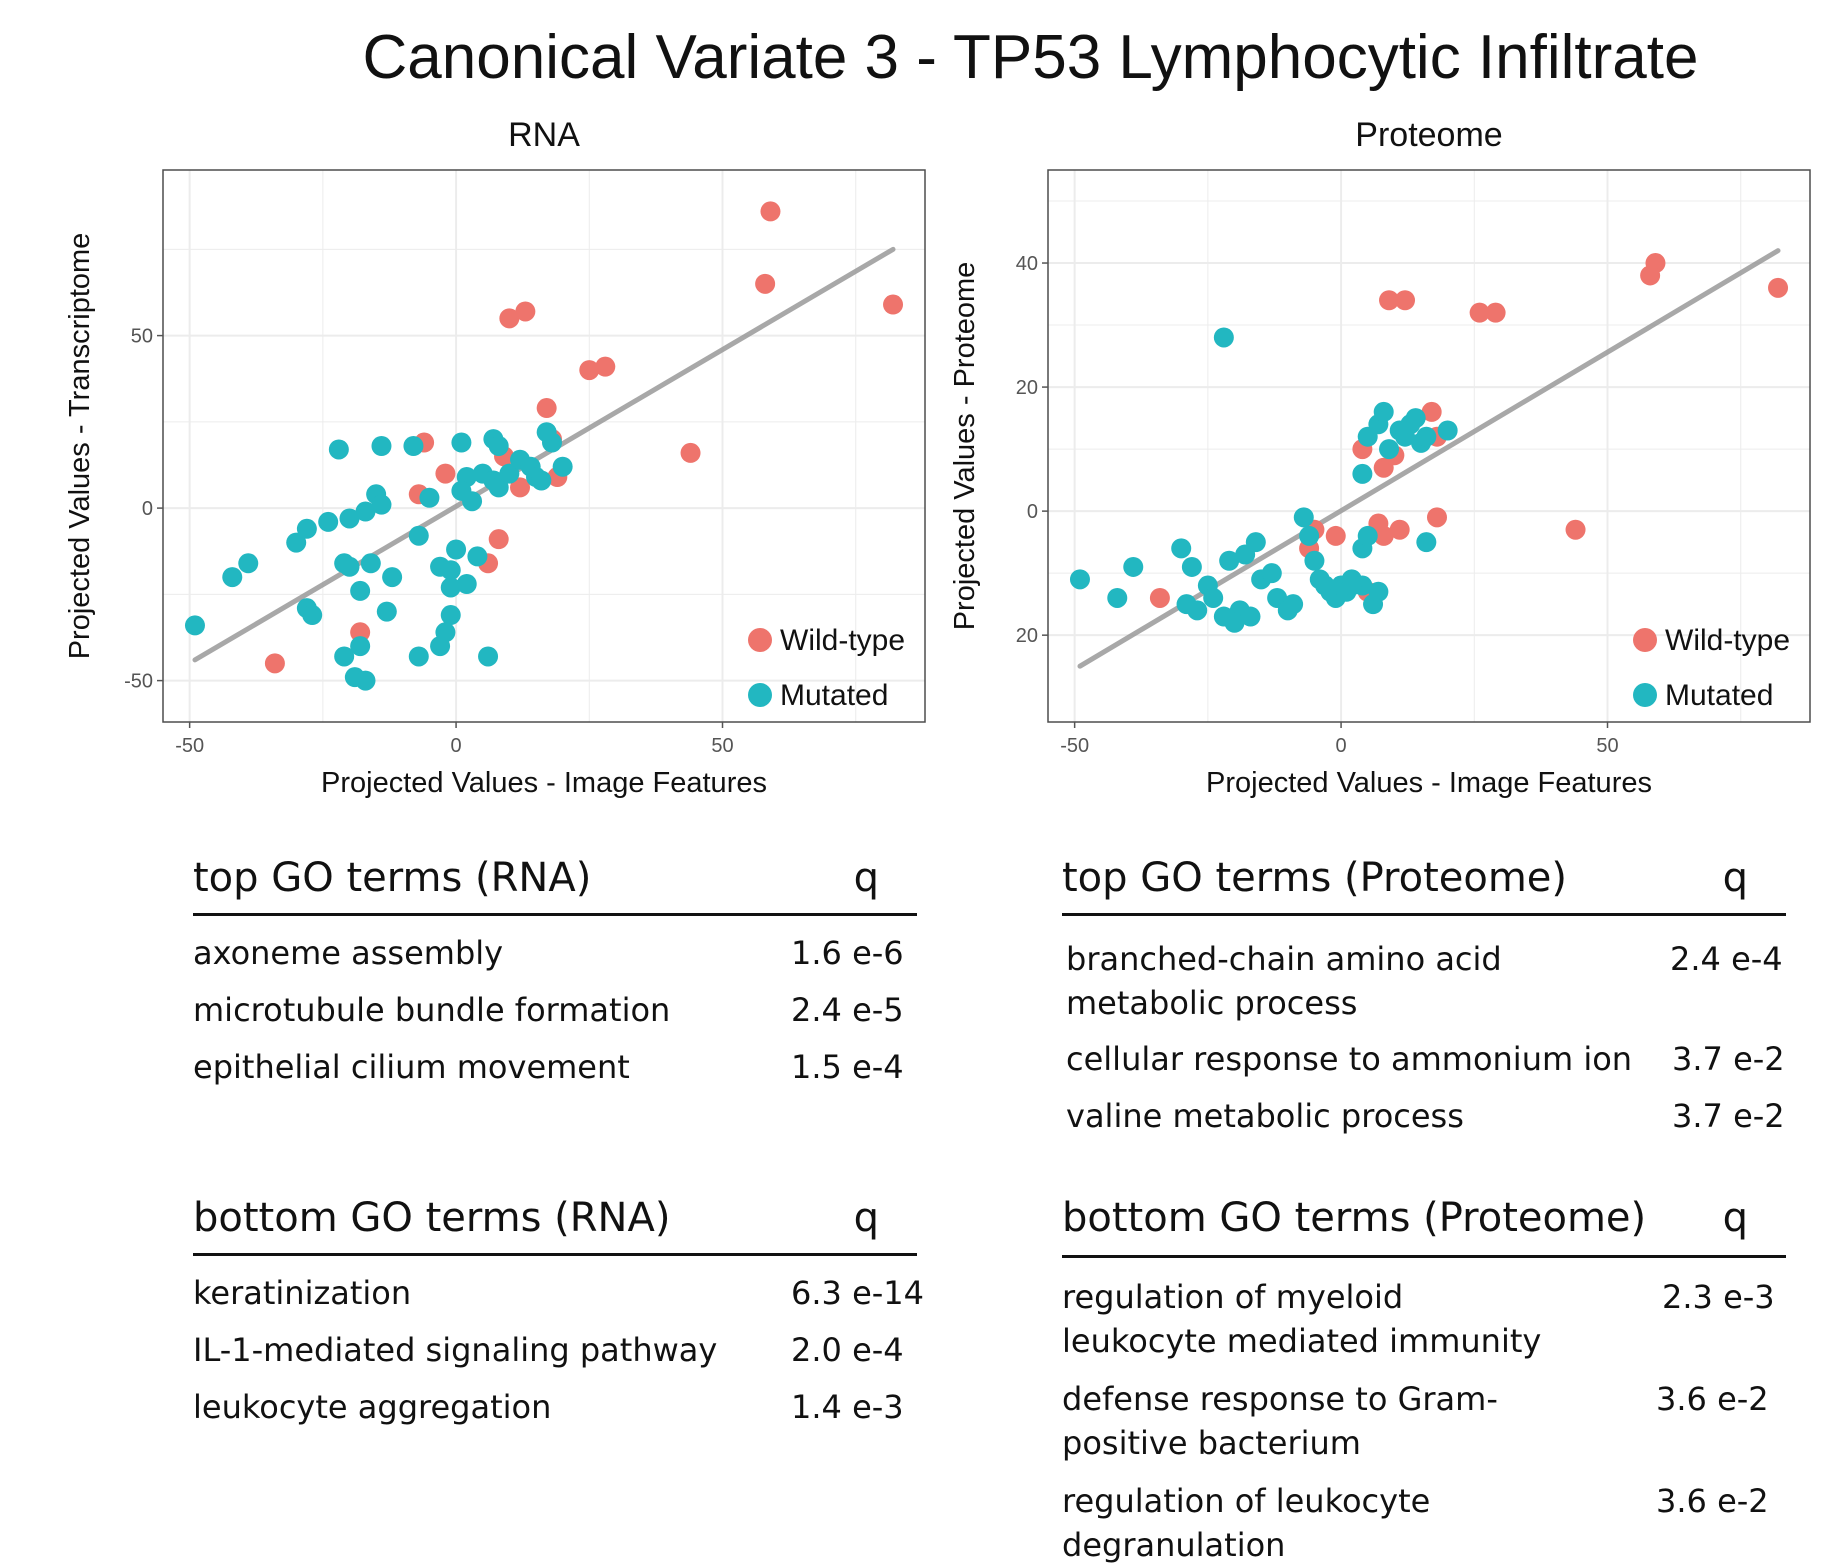 The height and width of the screenshot is (1567, 1821). Describe the element at coordinates (411, 1067) in the screenshot. I see `go-term: epithelial cilium movement` at that location.